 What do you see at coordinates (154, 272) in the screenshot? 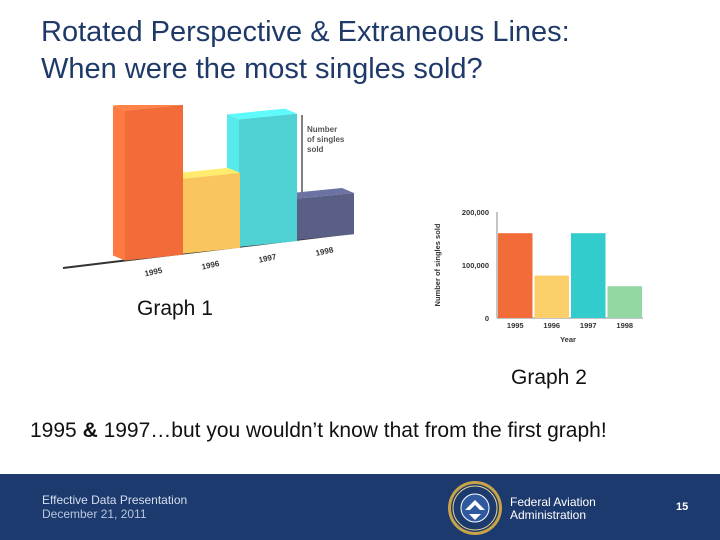
I see `graph1-tick-1995: 1995` at bounding box center [154, 272].